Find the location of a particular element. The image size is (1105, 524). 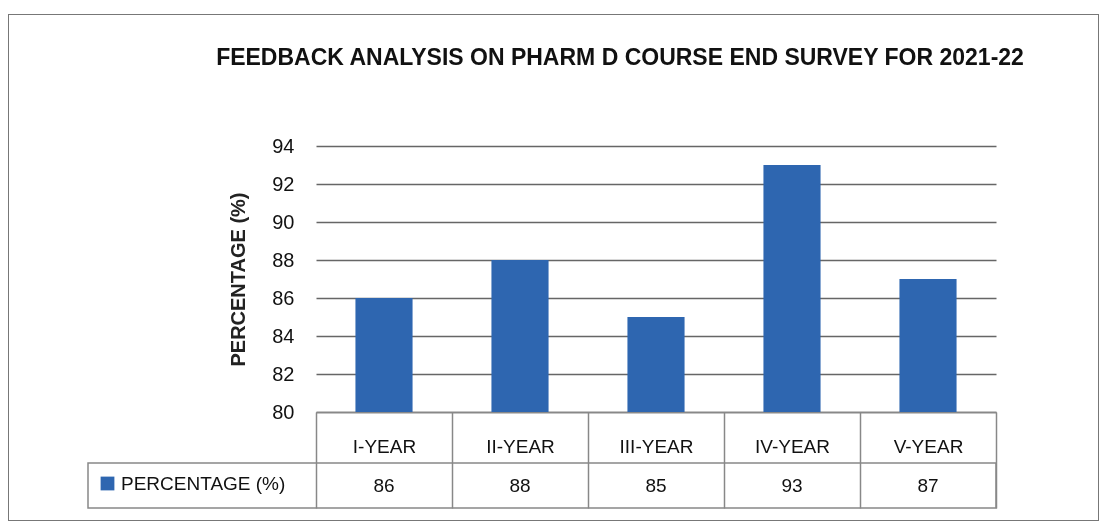

chart-title: FEEDBACK ANALYSIS ON PHARM D COURSE END SURVEY FOR 2021-22 is located at coordinates (620, 57).